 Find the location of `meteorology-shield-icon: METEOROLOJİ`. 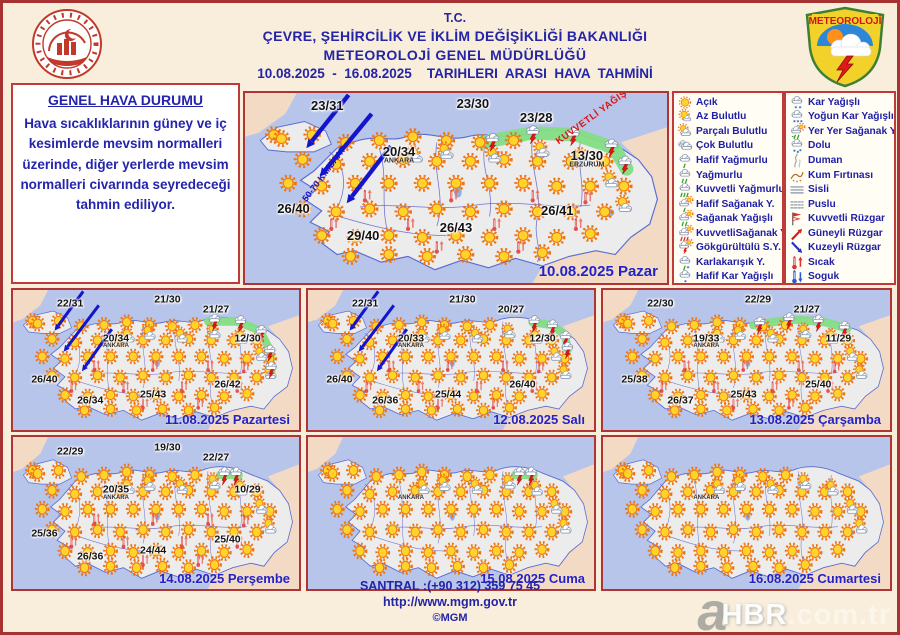

meteorology-shield-icon: METEOROLOJİ is located at coordinates (845, 47).